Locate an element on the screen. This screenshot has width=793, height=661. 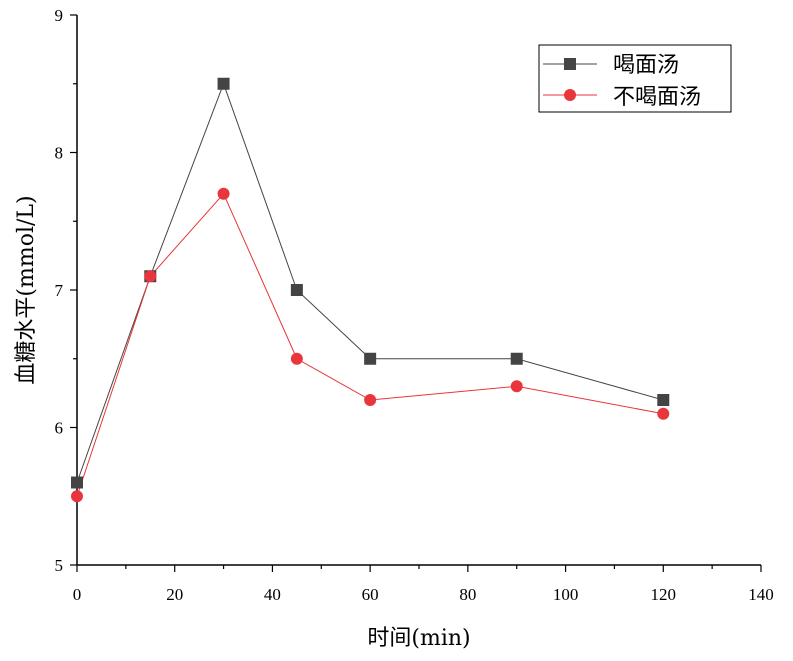
y-tick-label: 5 is located at coordinates (59, 565).